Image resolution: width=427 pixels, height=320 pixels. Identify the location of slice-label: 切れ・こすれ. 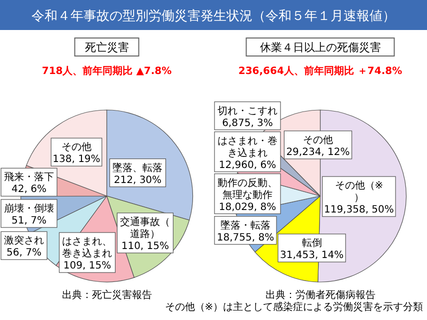
(248, 110).